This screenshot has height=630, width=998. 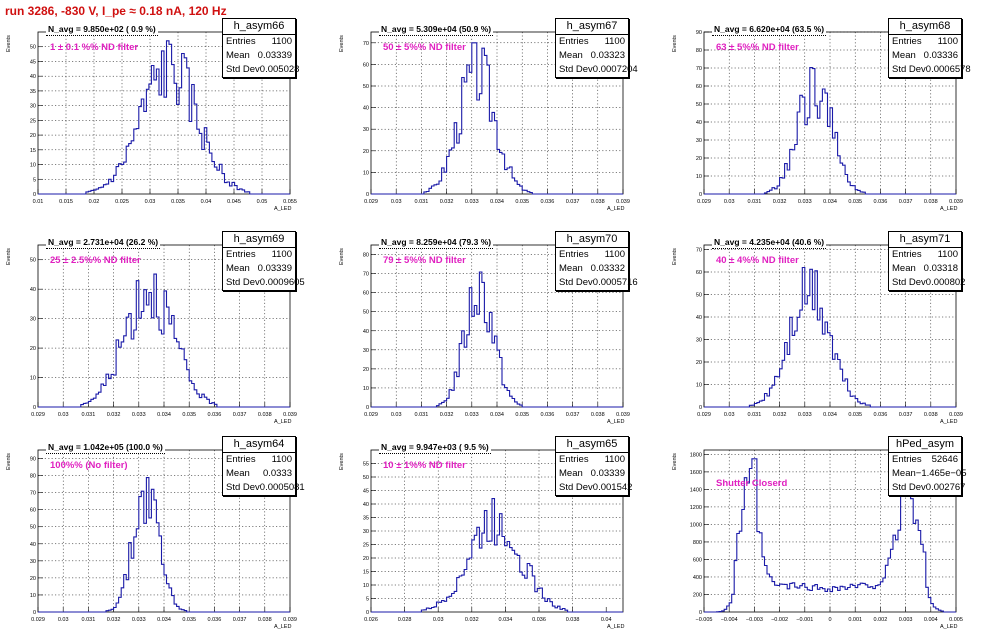 I want to click on stats-title: h_asym68, so click(x=925, y=27).